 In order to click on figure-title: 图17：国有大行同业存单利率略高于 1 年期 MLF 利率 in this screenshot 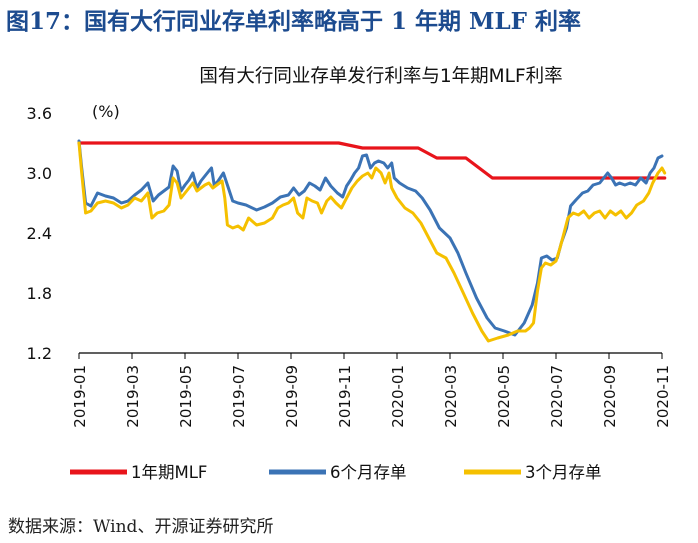, I will do `click(293, 21)`.